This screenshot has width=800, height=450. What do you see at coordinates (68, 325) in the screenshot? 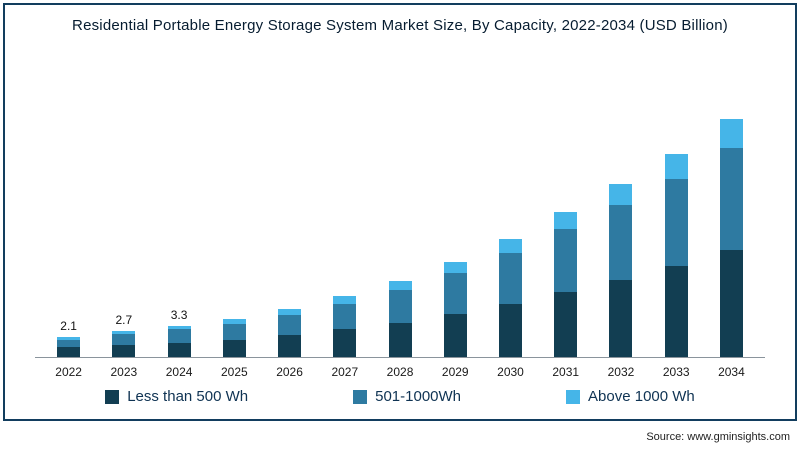
I see `bar-value-label: 2.1` at bounding box center [68, 325].